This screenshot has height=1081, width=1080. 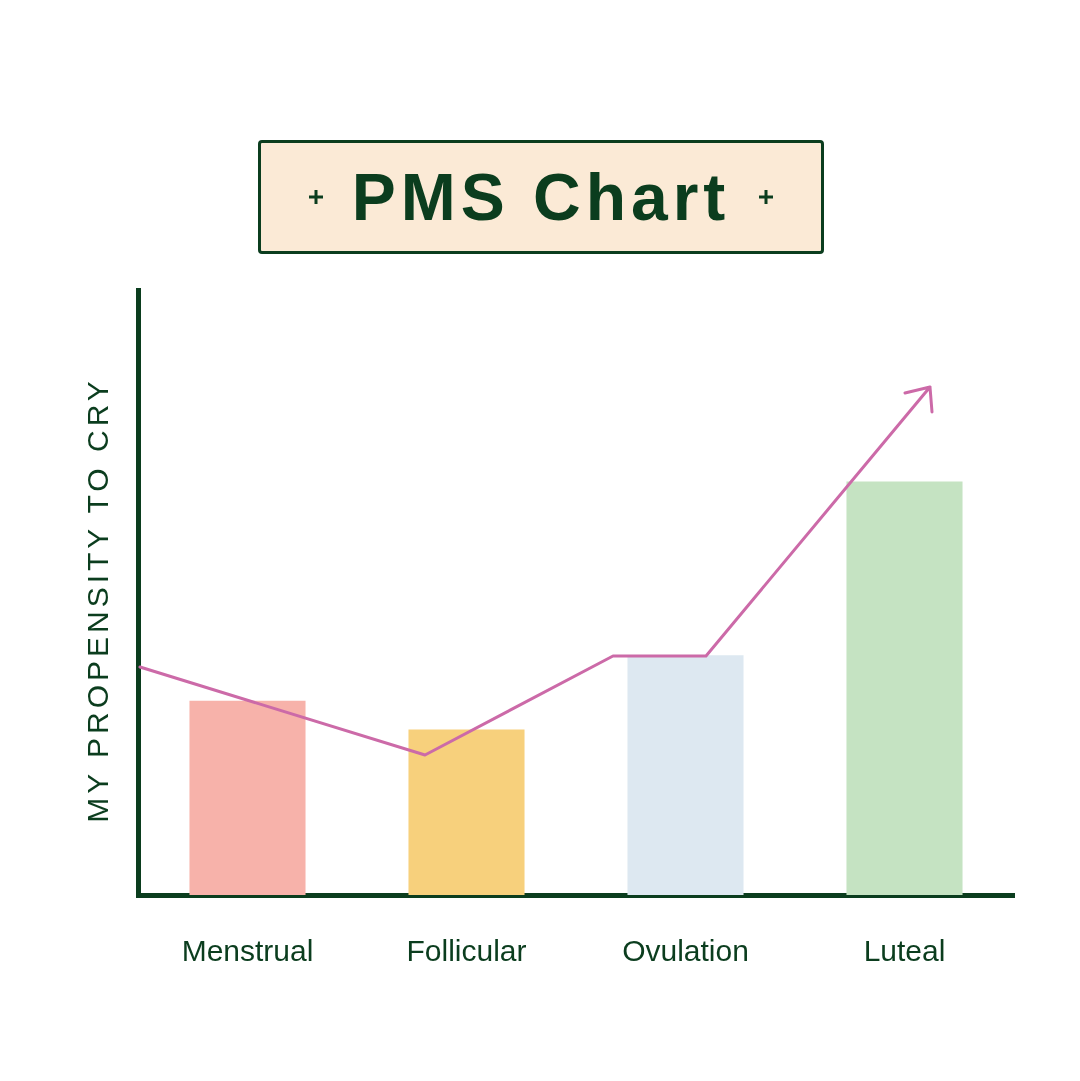 I want to click on x-tick-label: Luteal, so click(x=904, y=951).